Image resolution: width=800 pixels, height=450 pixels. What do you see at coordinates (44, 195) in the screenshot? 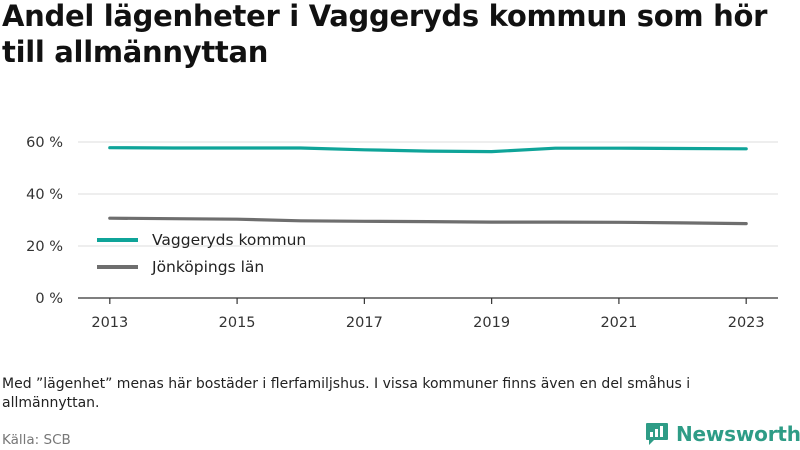
I see `y-tick-label: 40 %` at bounding box center [44, 195].